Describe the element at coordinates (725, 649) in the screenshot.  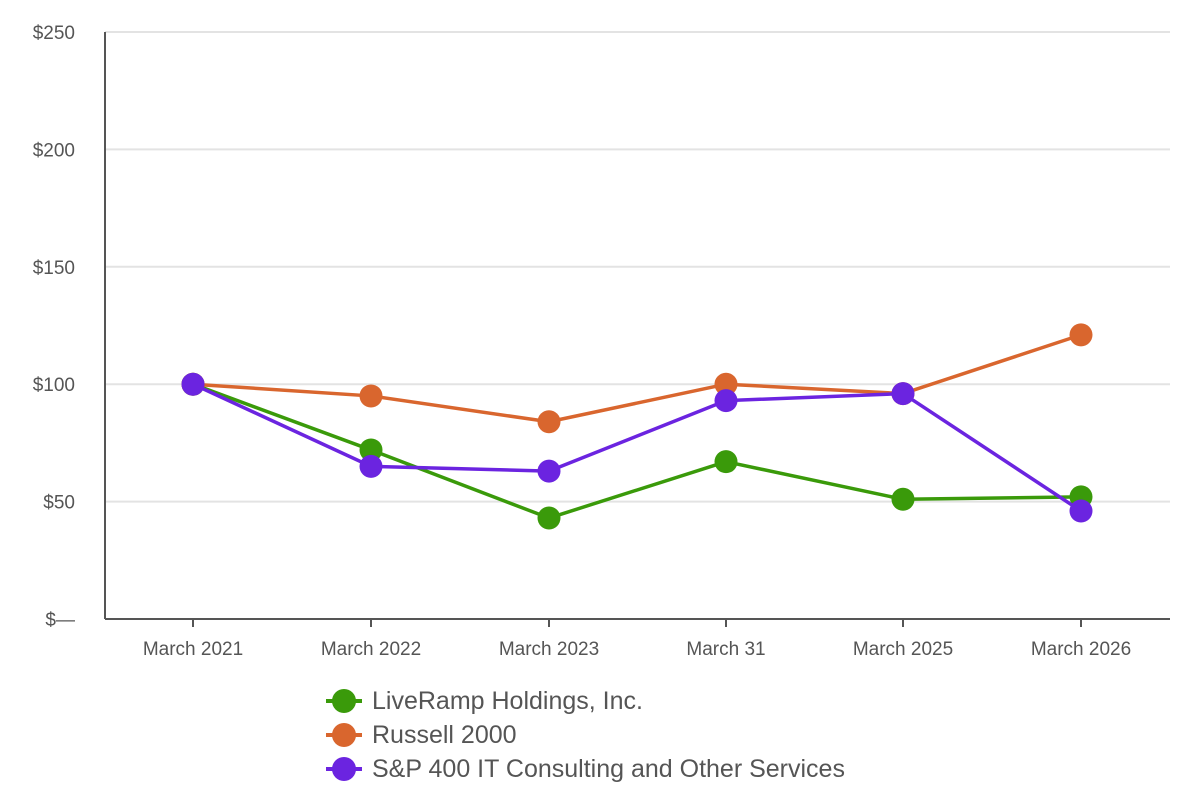
I see `x-tick-label: March 31` at that location.